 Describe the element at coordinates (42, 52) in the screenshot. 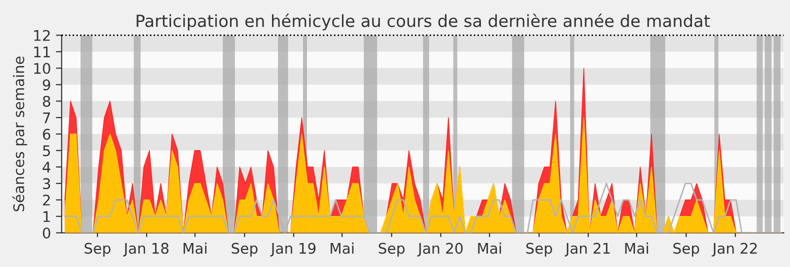

I see `y-tick-label: 11` at that location.